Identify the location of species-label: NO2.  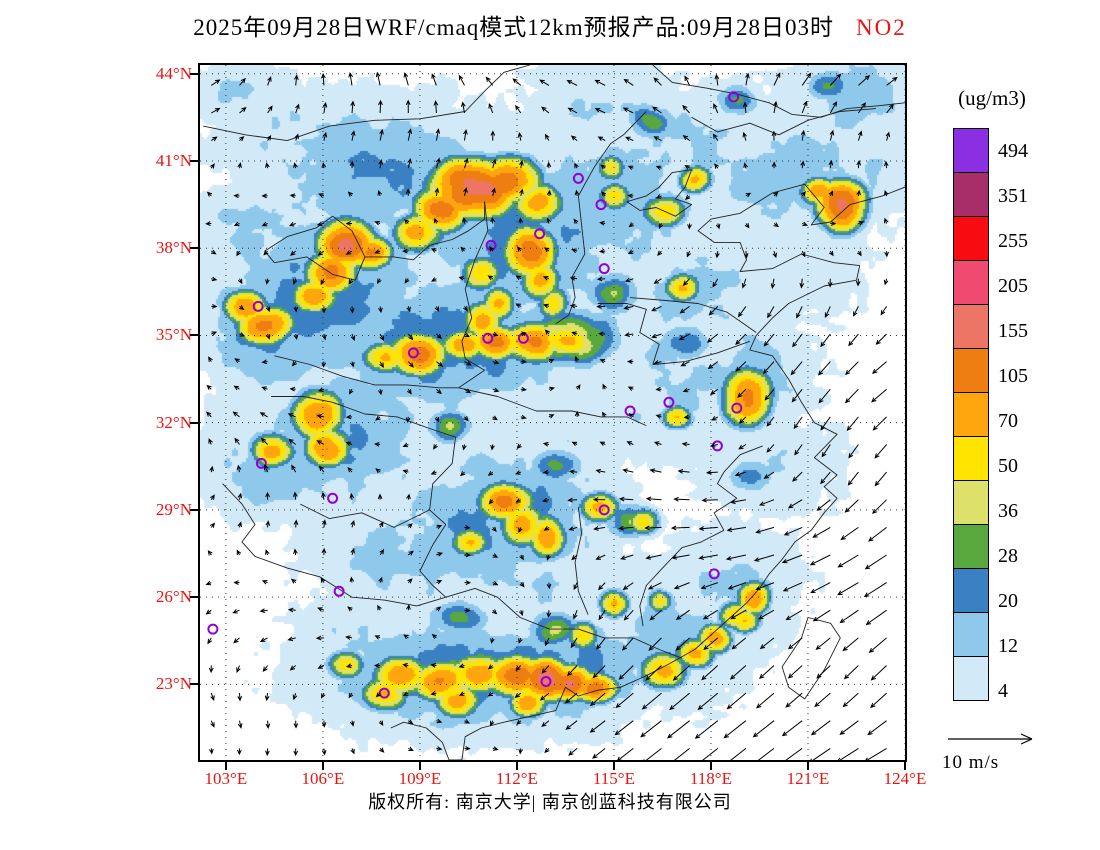
(881, 27).